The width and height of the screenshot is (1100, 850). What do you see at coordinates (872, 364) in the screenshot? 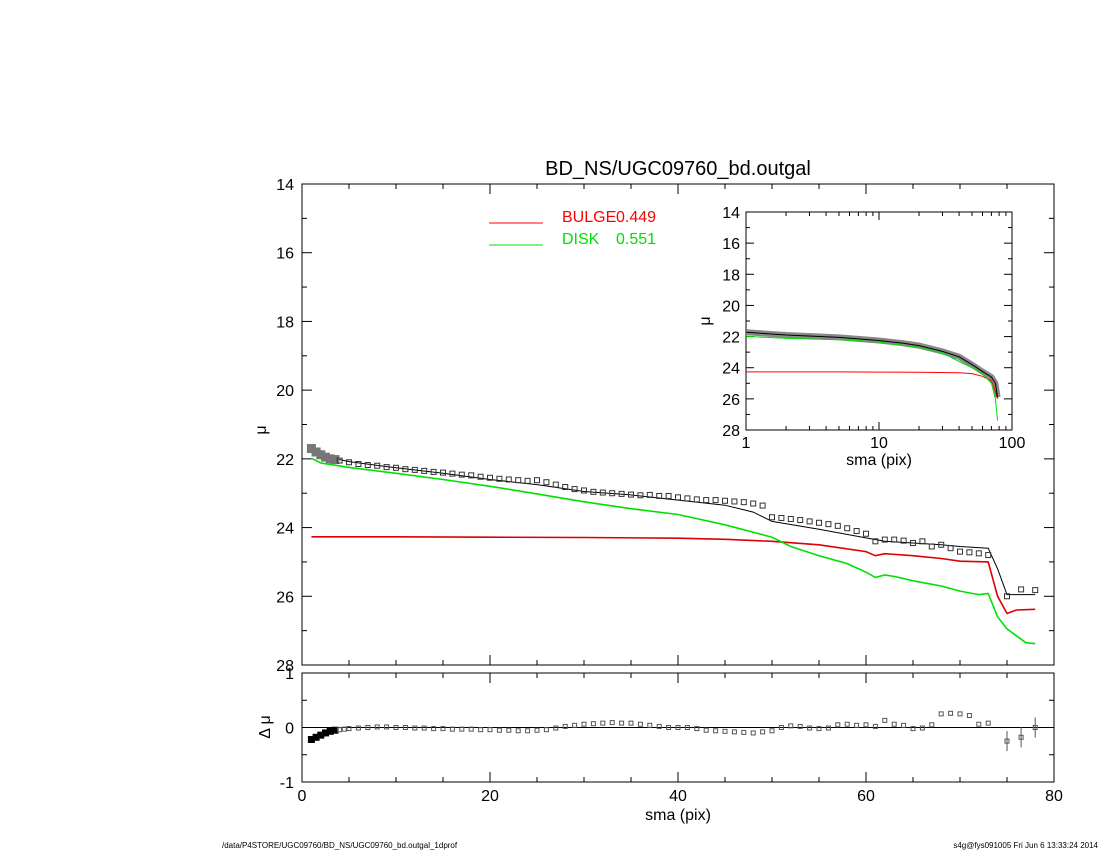
I see `inset-series-line-model-total` at bounding box center [872, 364].